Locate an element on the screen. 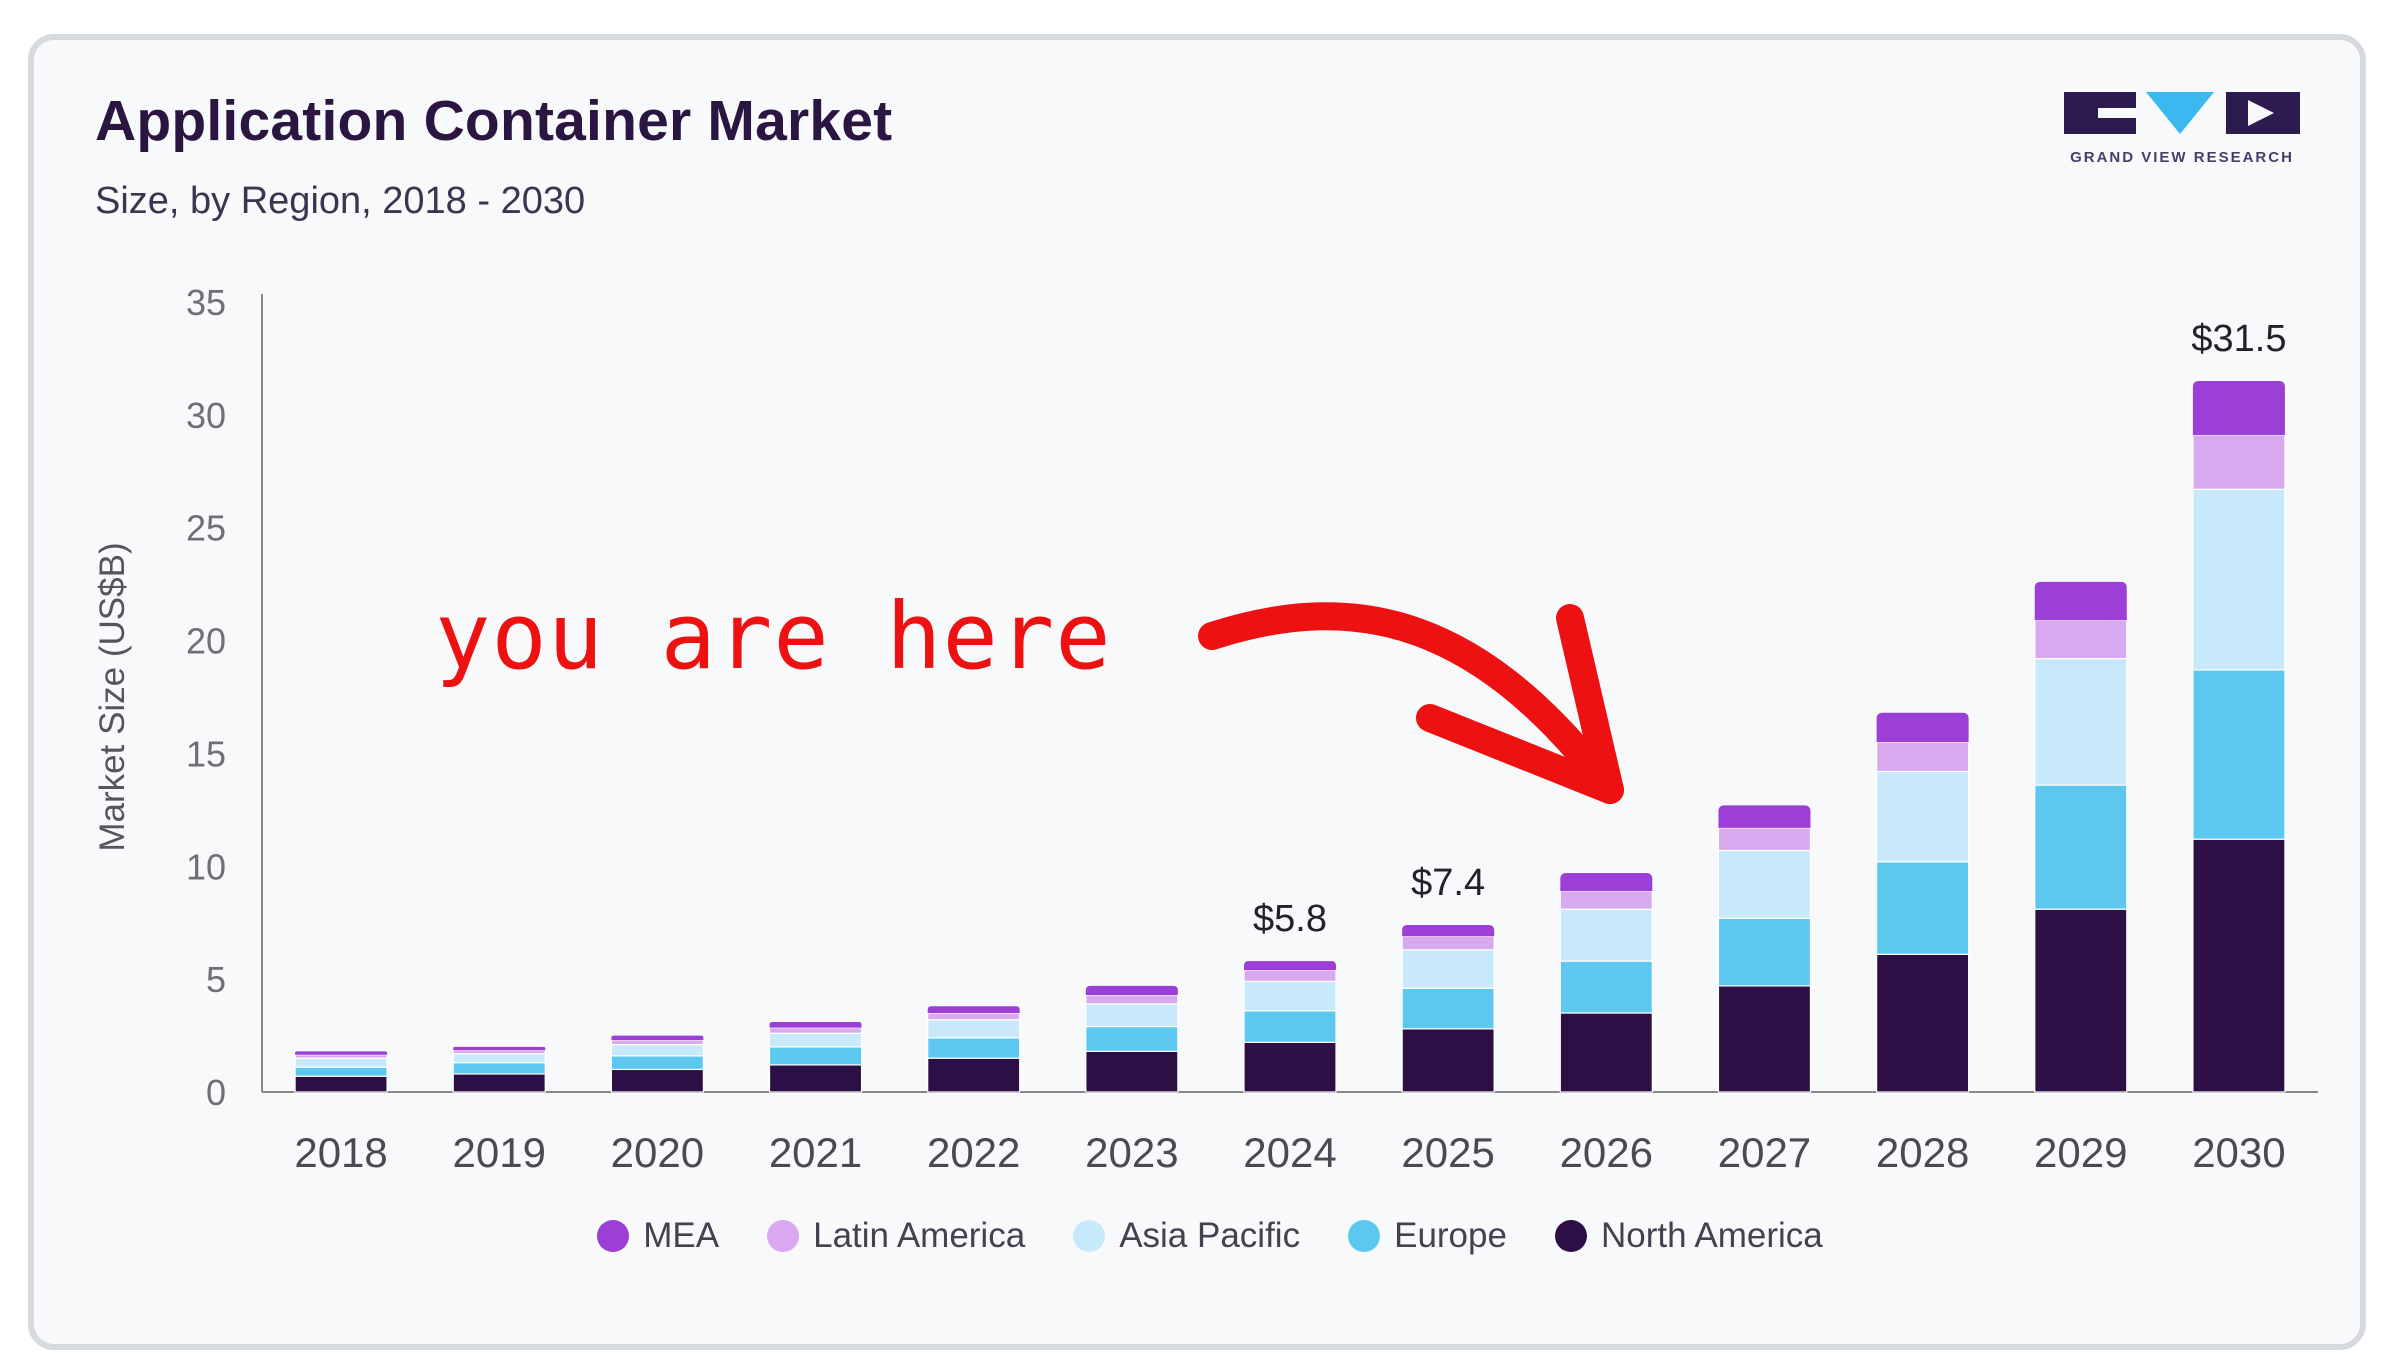 Image resolution: width=2400 pixels, height=1360 pixels. x-tick-label: 2030 is located at coordinates (2238, 1152).